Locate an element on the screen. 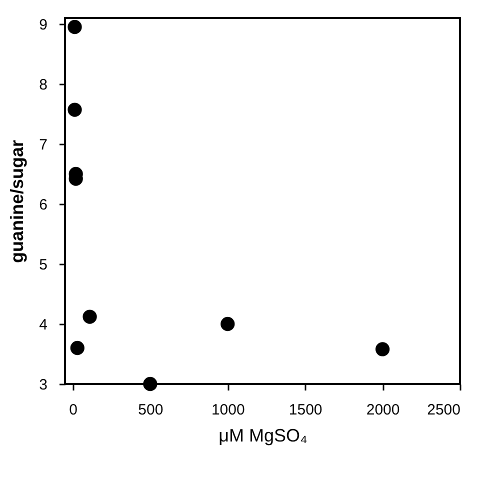  x-tick-label: 1500 is located at coordinates (305, 410).